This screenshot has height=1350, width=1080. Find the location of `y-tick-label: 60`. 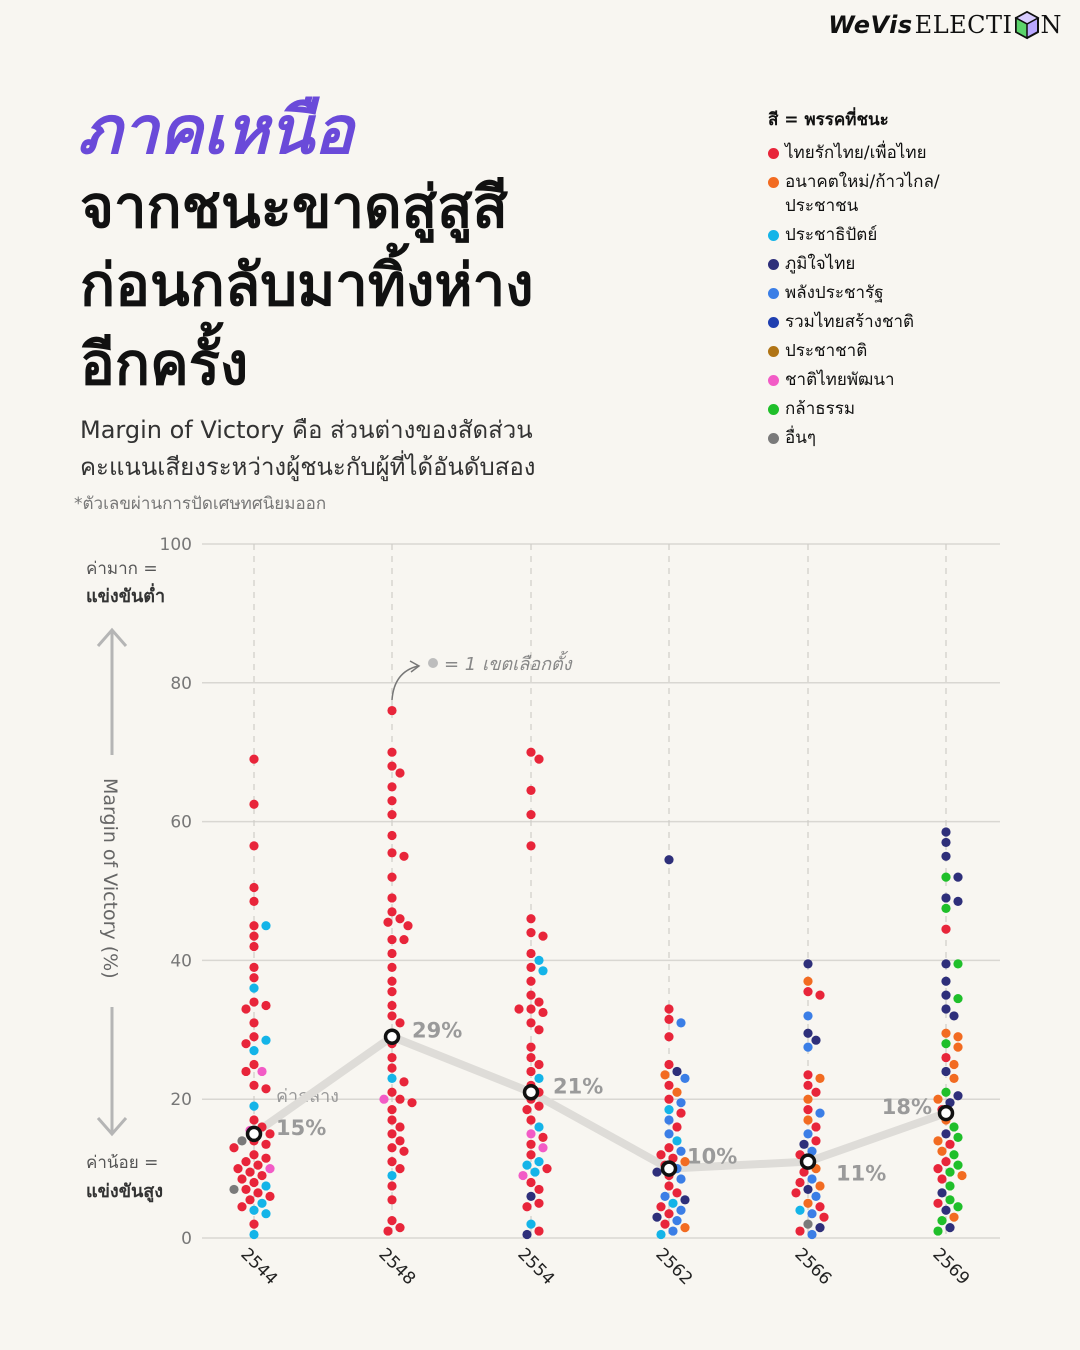

y-tick-label: 60 is located at coordinates (181, 823).